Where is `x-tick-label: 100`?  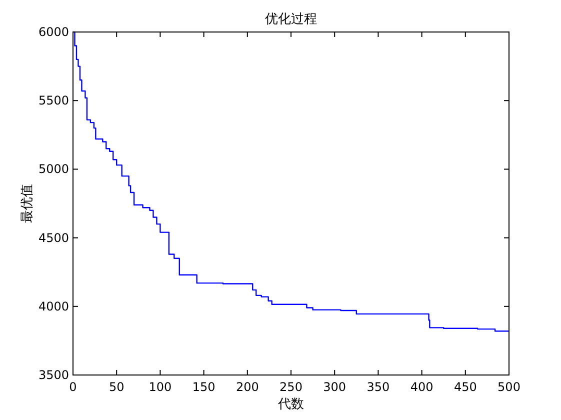 x-tick-label: 100 is located at coordinates (160, 387).